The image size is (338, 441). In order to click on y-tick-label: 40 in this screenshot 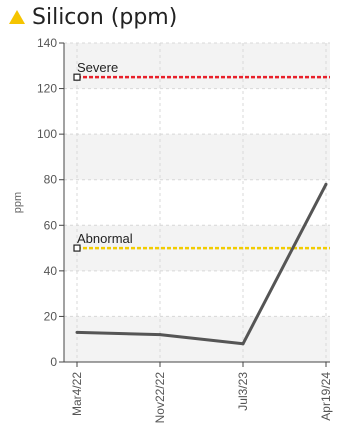, I will do `click(51, 271)`.